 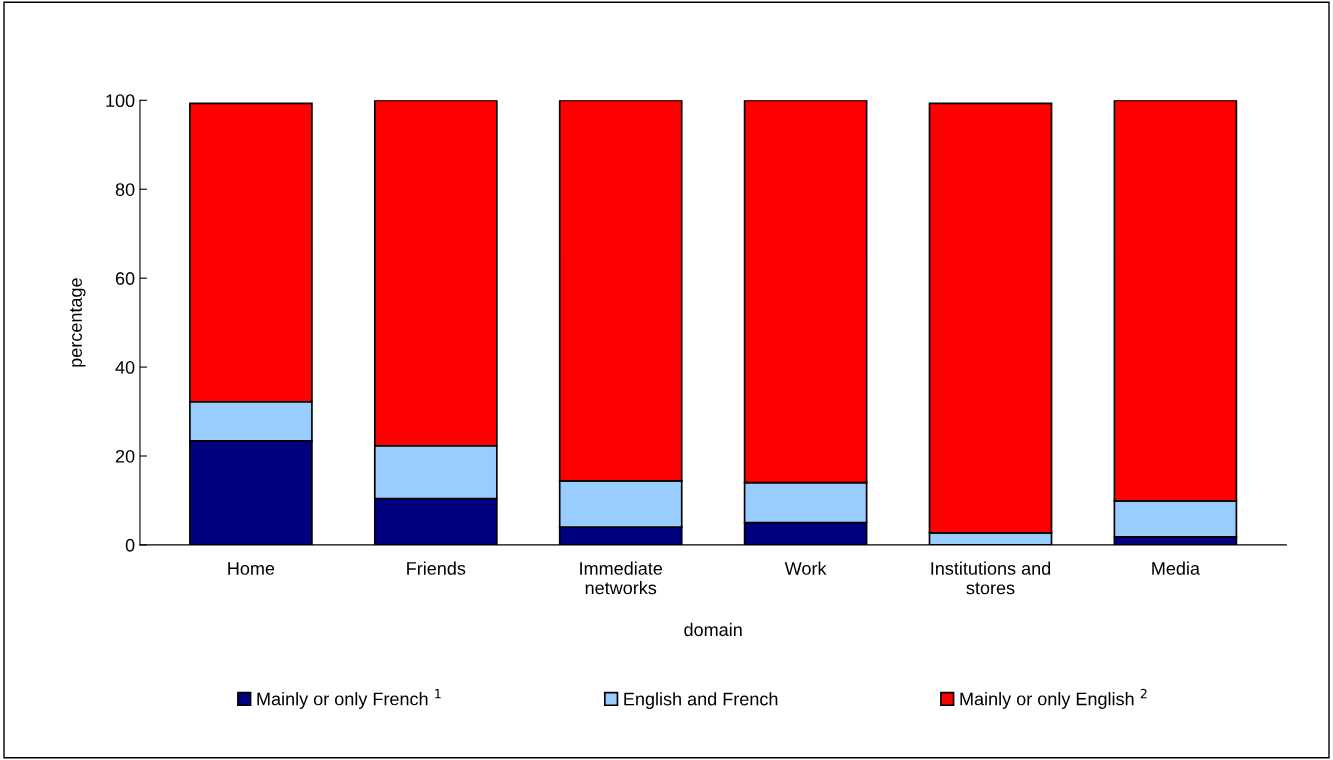 I want to click on y-tick-label: 0, so click(x=130, y=545).